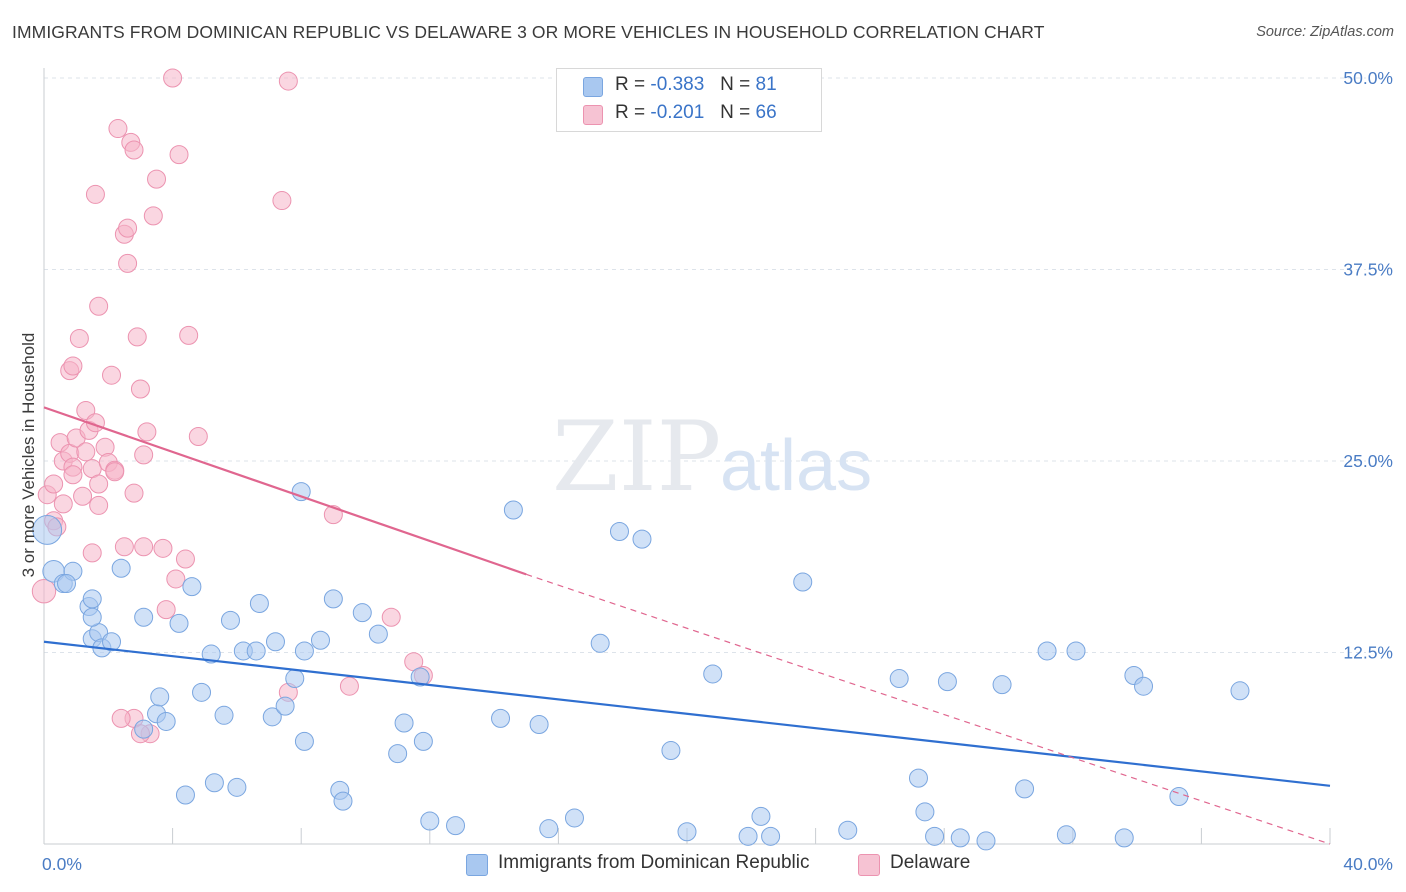 This screenshot has width=1406, height=892. Describe the element at coordinates (677, 112) in the screenshot. I see `legend-r-value-2: -0.201` at that location.